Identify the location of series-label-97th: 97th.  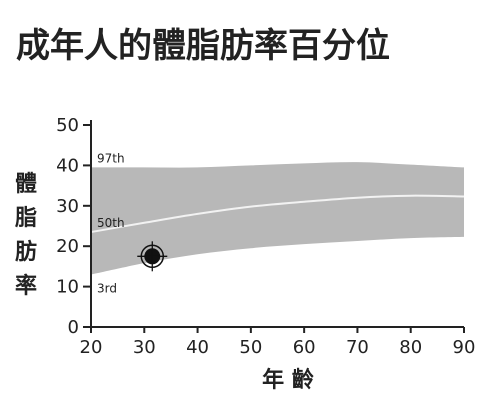
(111, 158).